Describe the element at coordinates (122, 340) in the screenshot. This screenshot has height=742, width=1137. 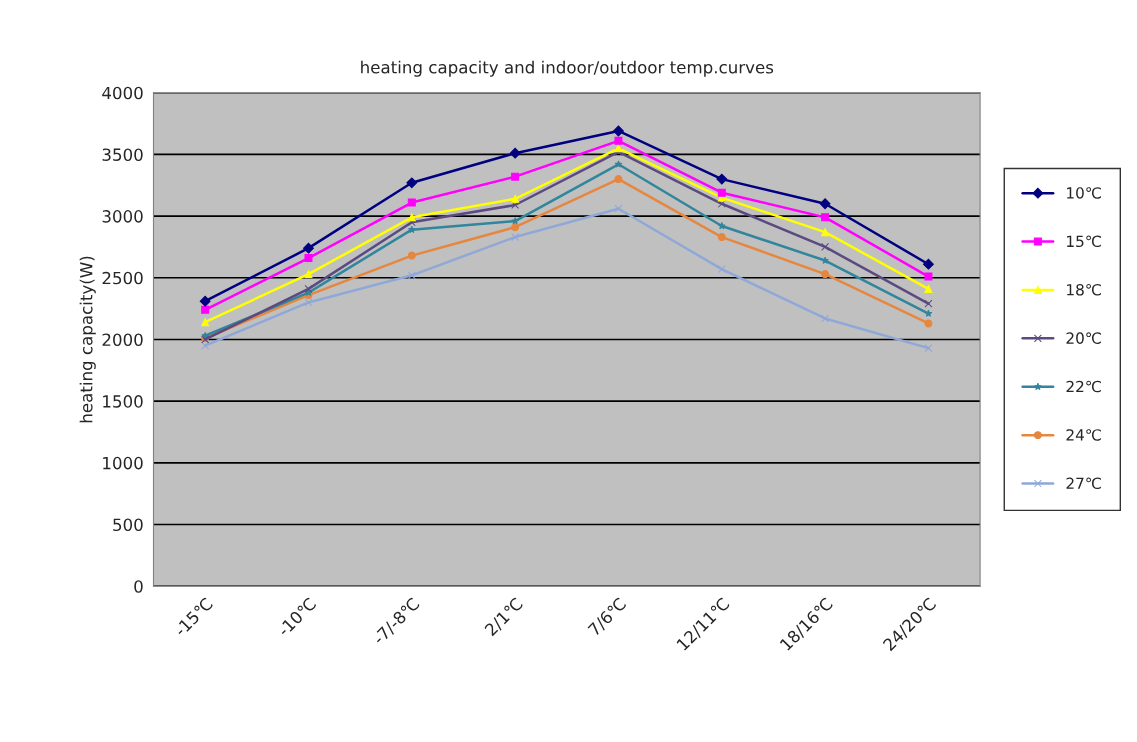
I see `y-tick-label: 2000` at that location.